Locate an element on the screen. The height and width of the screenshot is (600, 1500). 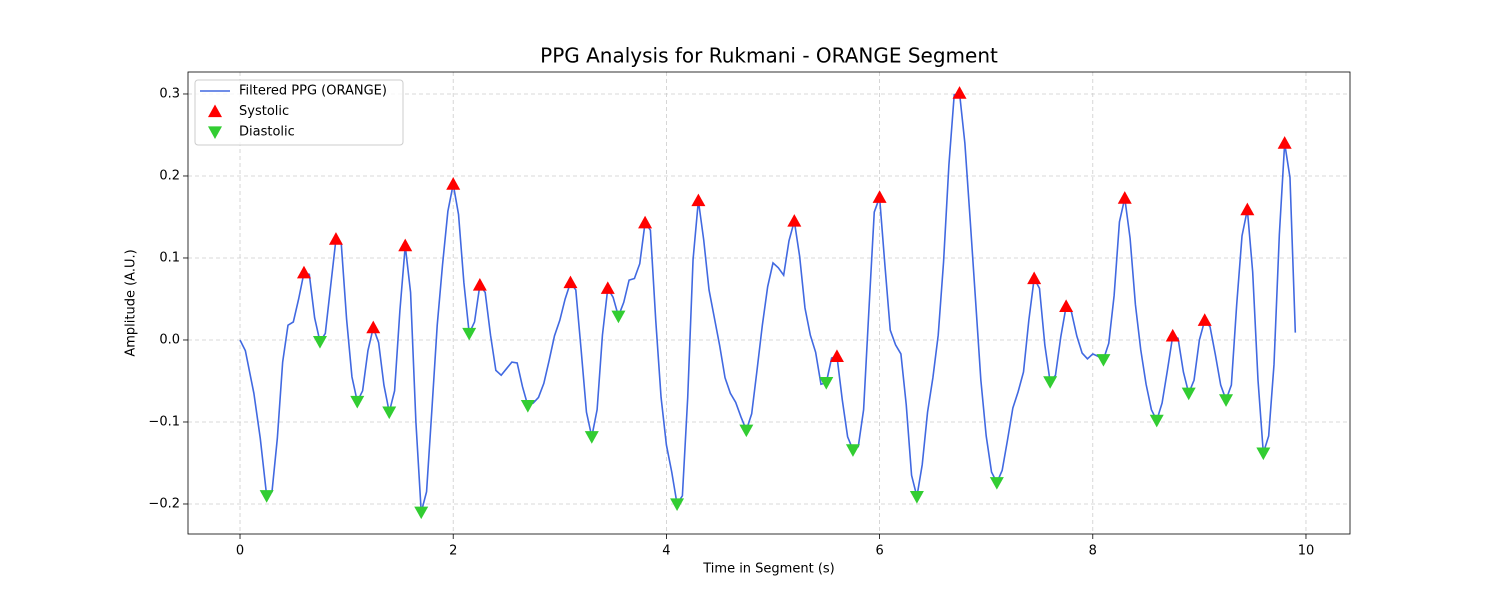
y-axis-label: Amplitude (A.U.) is located at coordinates (131, 302).